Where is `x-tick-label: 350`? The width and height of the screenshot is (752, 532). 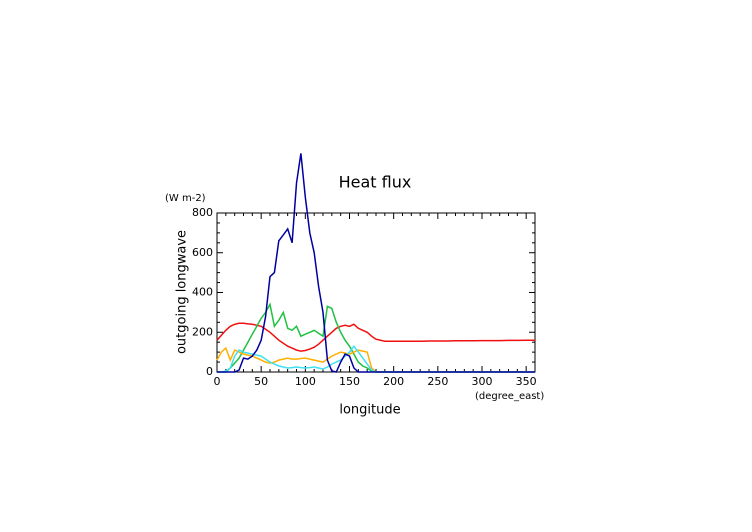 x-tick-label: 350 is located at coordinates (526, 381).